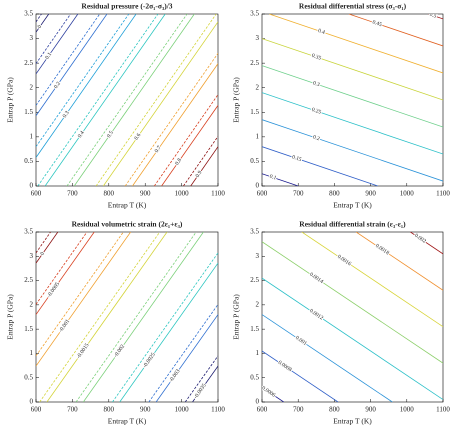 This screenshot has width=461, height=429. What do you see at coordinates (138, 136) in the screenshot?
I see `contour-label: 0.6` at bounding box center [138, 136].